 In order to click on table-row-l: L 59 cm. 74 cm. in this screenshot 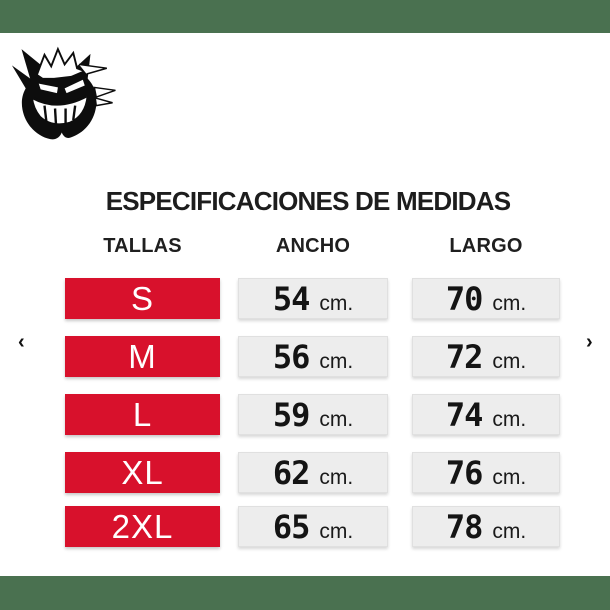, I will do `click(312, 414)`.